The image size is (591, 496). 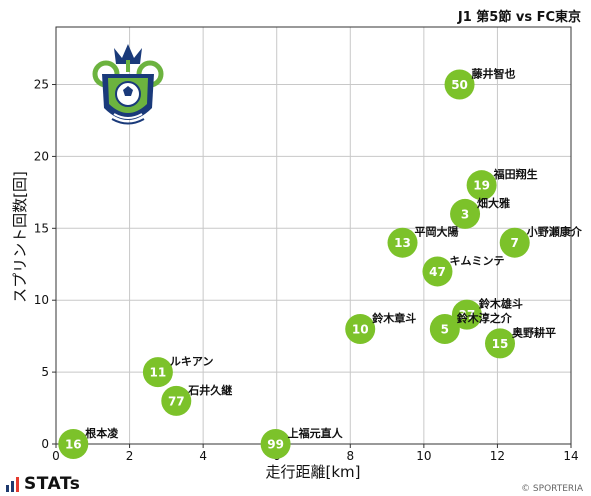 What do you see at coordinates (515, 174) in the screenshot?
I see `player-name-label: 福田翔生` at bounding box center [515, 174].